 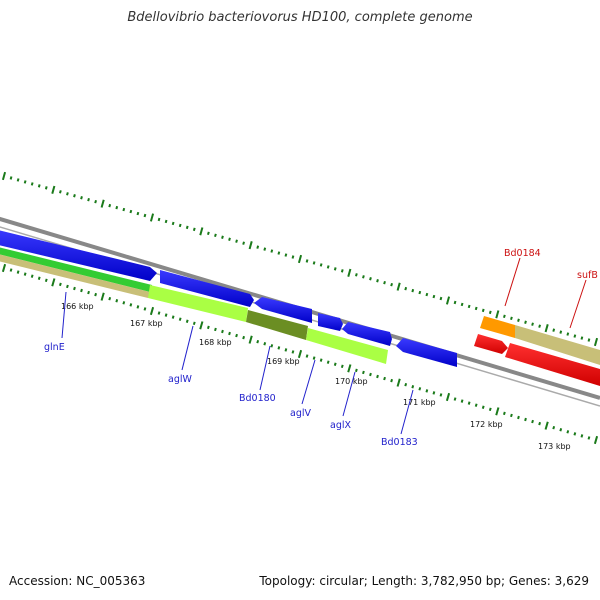 I want to click on gene-Bd0184, so click(x=491, y=344).